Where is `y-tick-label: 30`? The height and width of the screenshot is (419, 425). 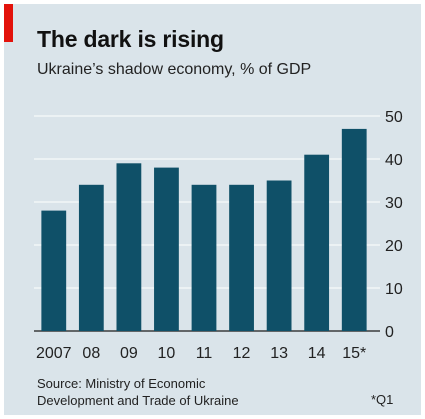
y-tick-label: 30 is located at coordinates (394, 203).